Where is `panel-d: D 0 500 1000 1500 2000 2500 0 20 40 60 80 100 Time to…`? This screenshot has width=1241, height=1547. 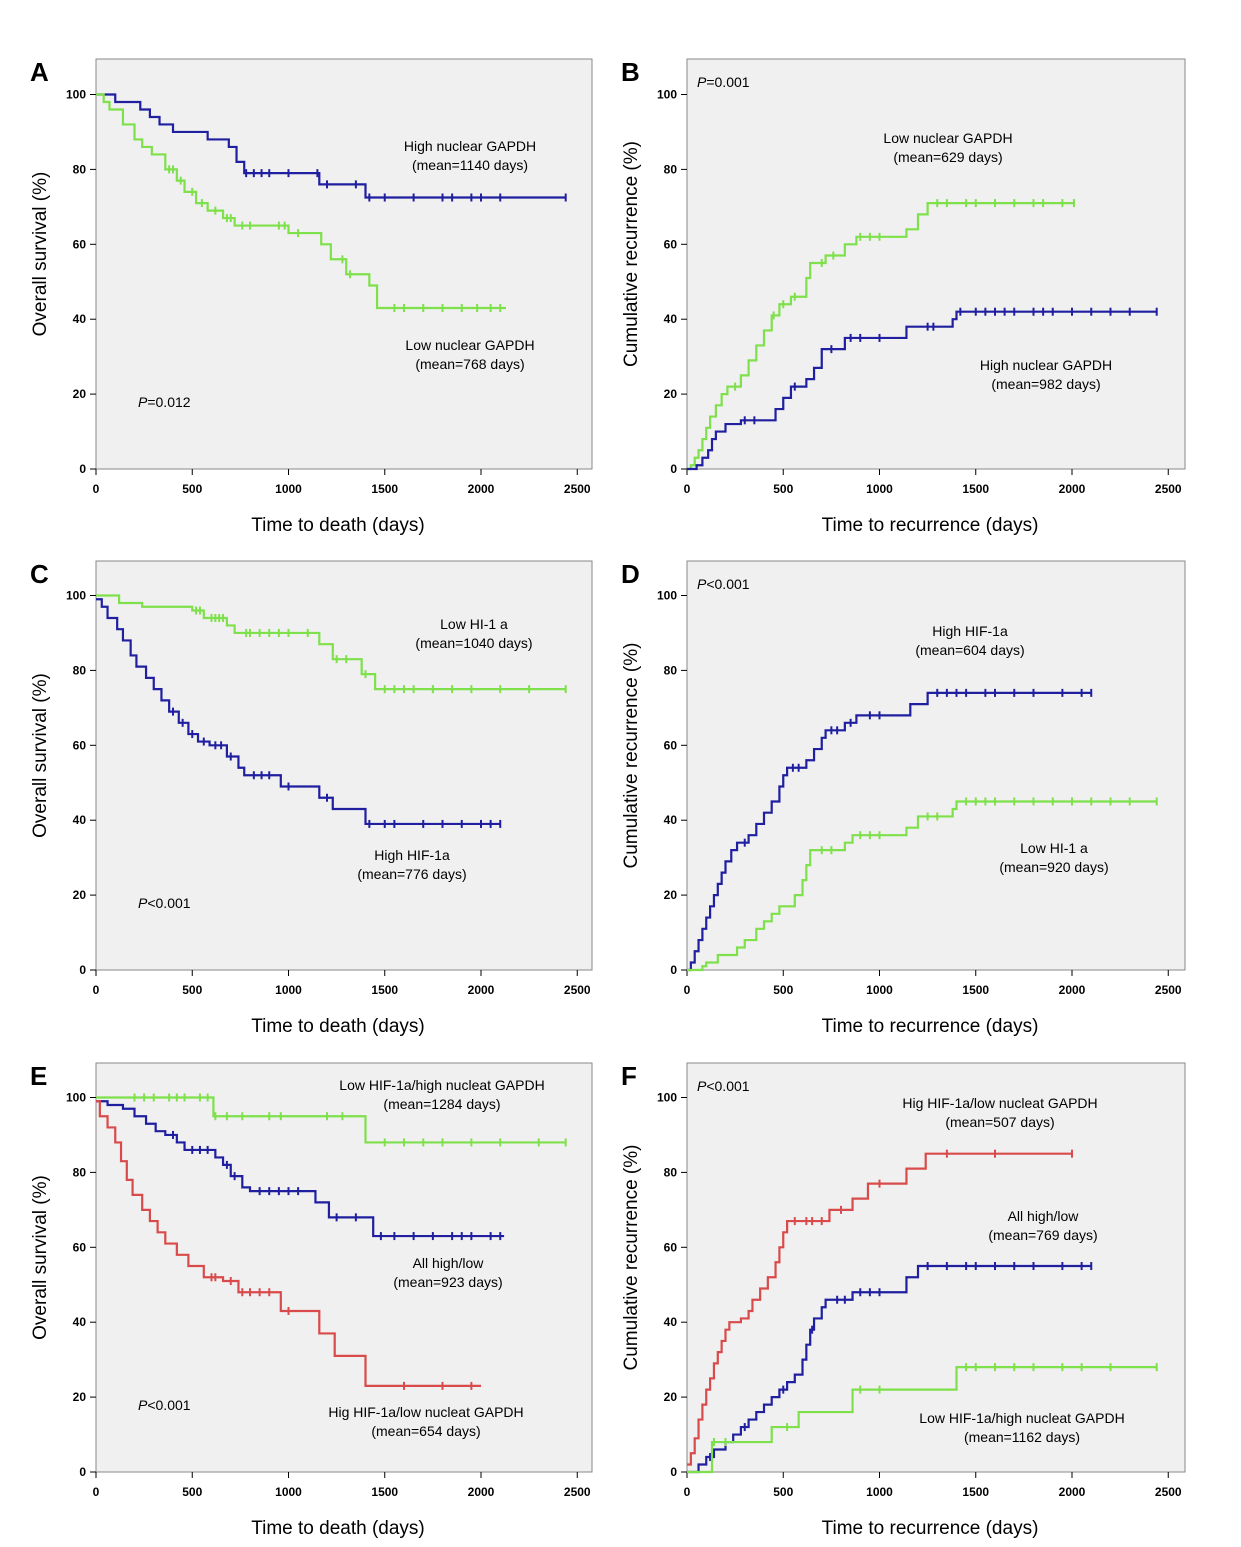
panel-d: D 0 500 1000 1500 2000 2500 0 20 40 60 80 100 Time to… is located at coordinates (903, 798).